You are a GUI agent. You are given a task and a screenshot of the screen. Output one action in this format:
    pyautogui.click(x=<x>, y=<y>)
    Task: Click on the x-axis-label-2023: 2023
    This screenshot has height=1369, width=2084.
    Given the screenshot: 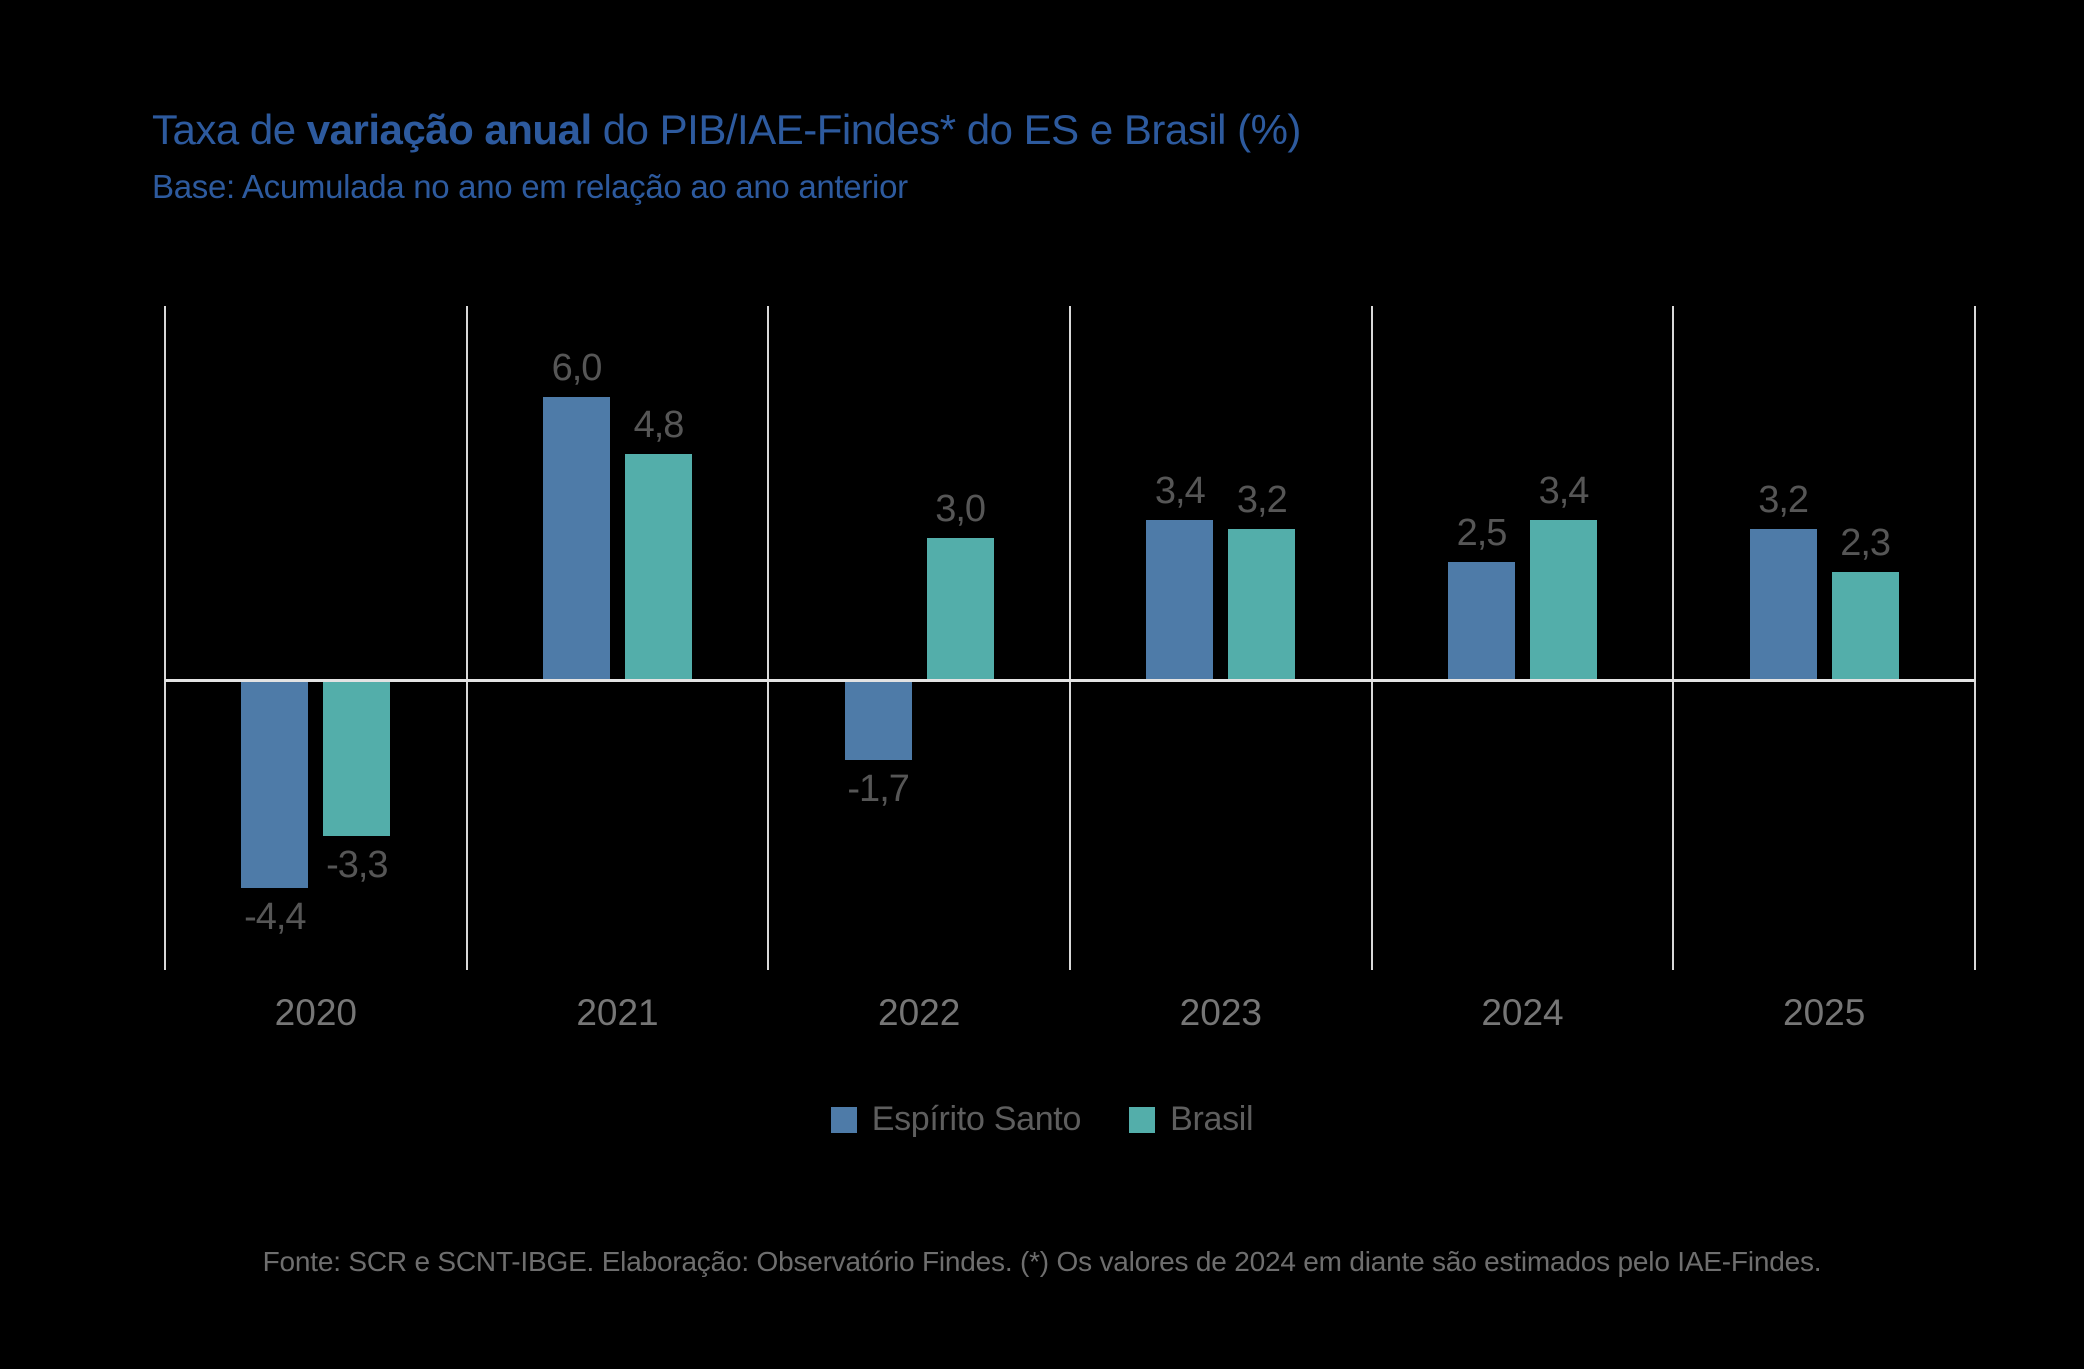 What is the action you would take?
    pyautogui.click(x=1220, y=1012)
    